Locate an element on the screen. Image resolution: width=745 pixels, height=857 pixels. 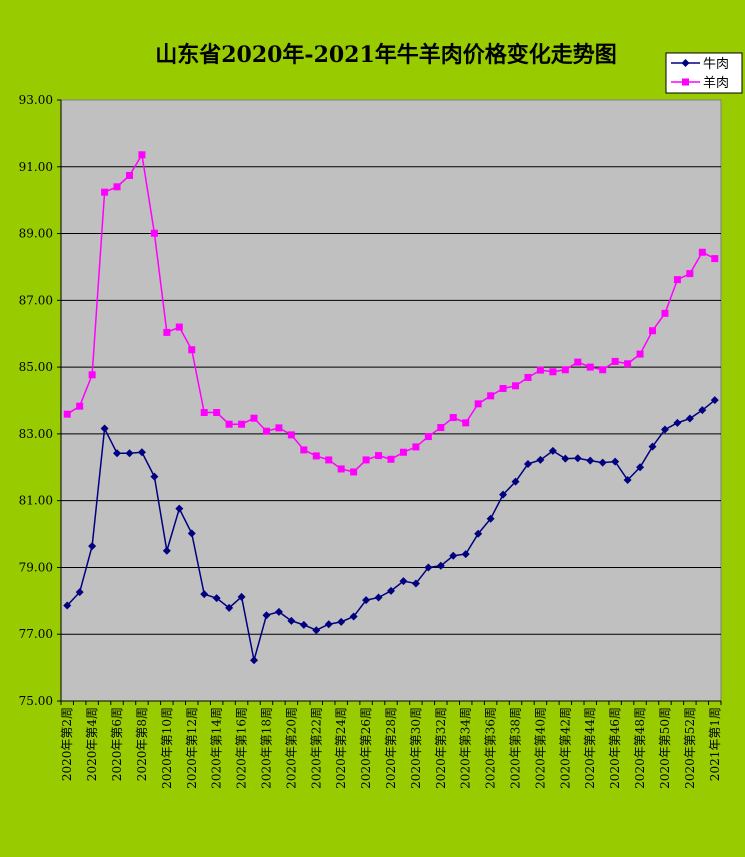
y-tick-label: 87.00 is located at coordinates (36, 300).